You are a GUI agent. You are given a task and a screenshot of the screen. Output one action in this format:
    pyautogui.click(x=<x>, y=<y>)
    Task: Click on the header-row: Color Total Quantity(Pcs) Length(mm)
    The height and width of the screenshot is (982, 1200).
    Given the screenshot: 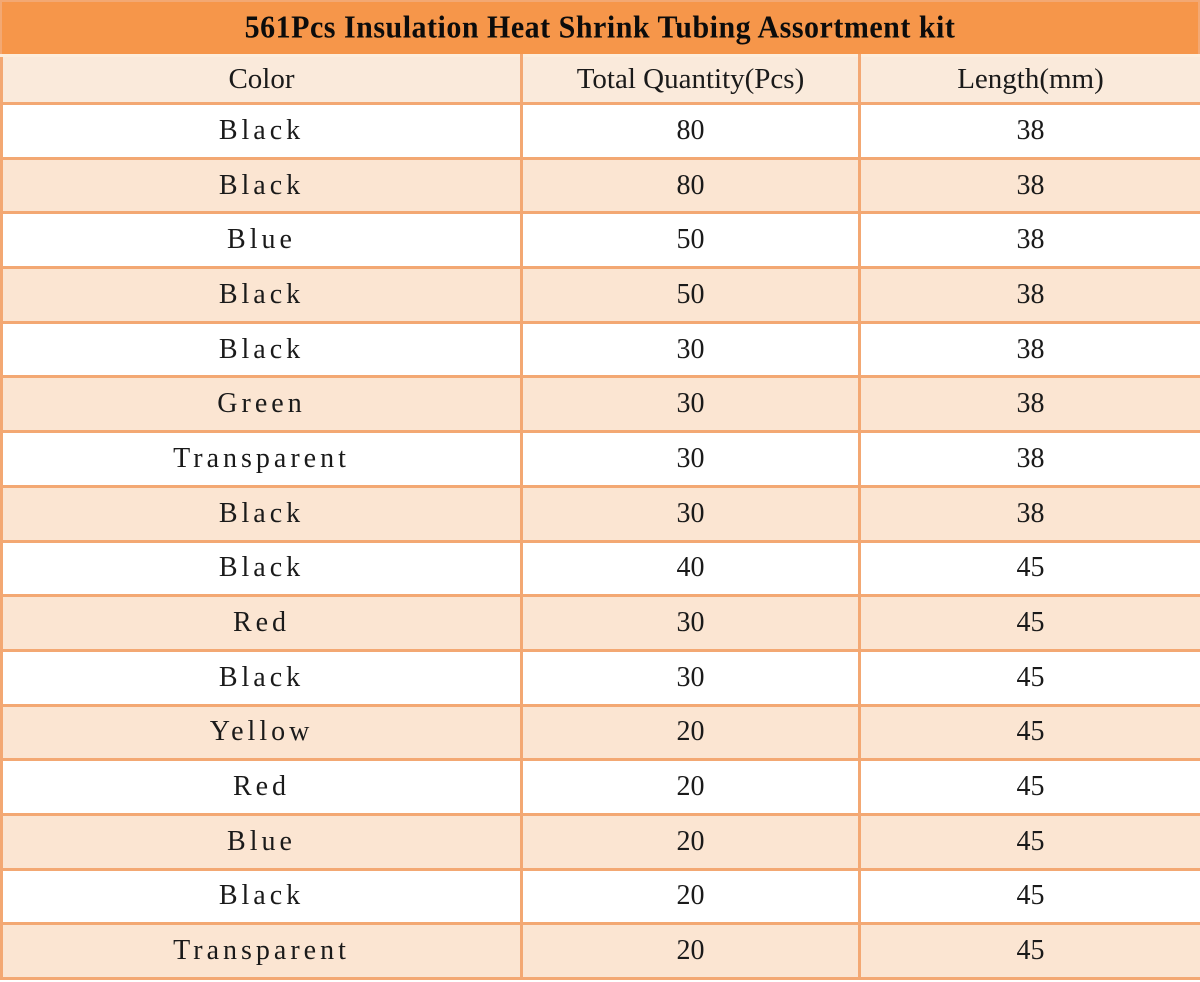 What is the action you would take?
    pyautogui.click(x=600, y=79)
    